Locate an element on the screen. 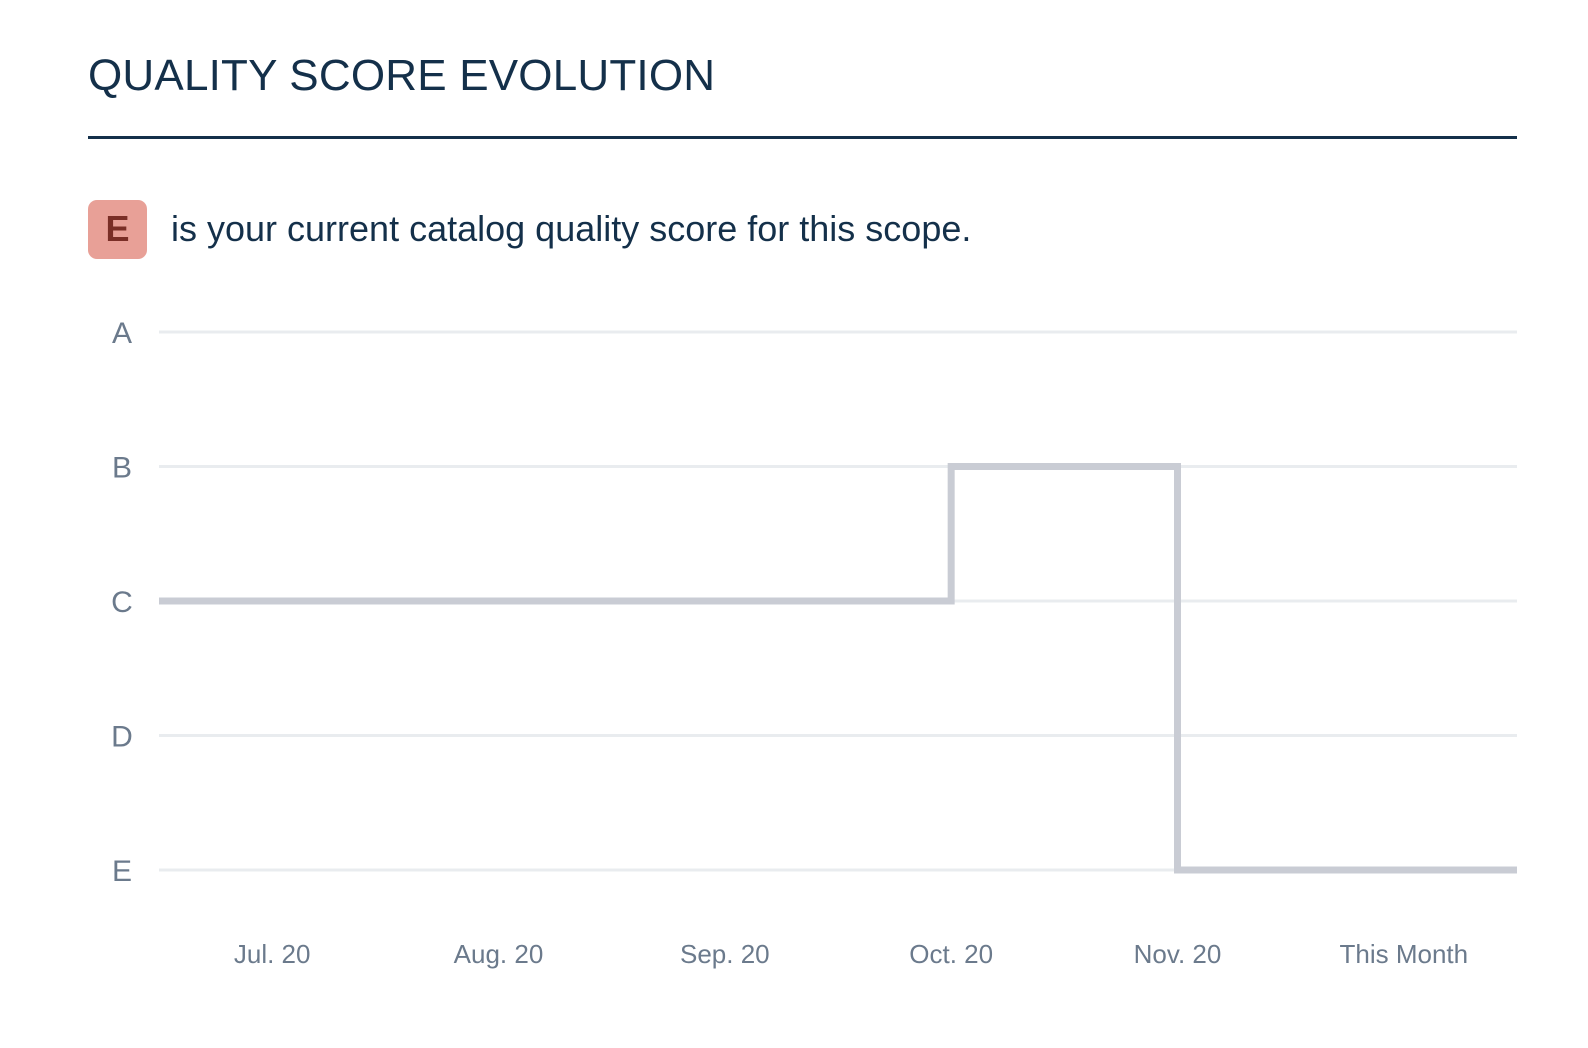 This screenshot has height=1048, width=1588. x-tick-label: This Month is located at coordinates (1404, 954).